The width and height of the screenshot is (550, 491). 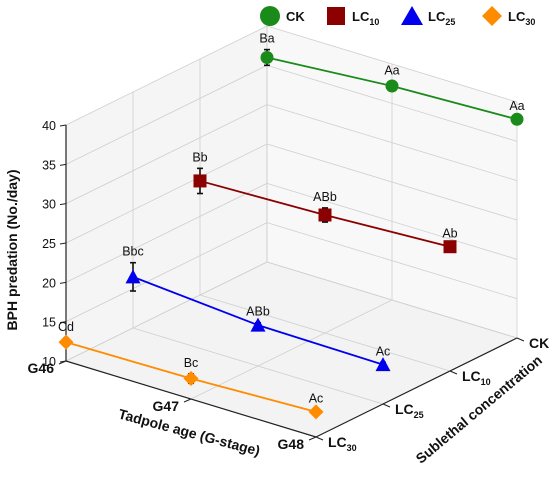 I want to click on z-tick-label: 10, so click(x=49, y=362).